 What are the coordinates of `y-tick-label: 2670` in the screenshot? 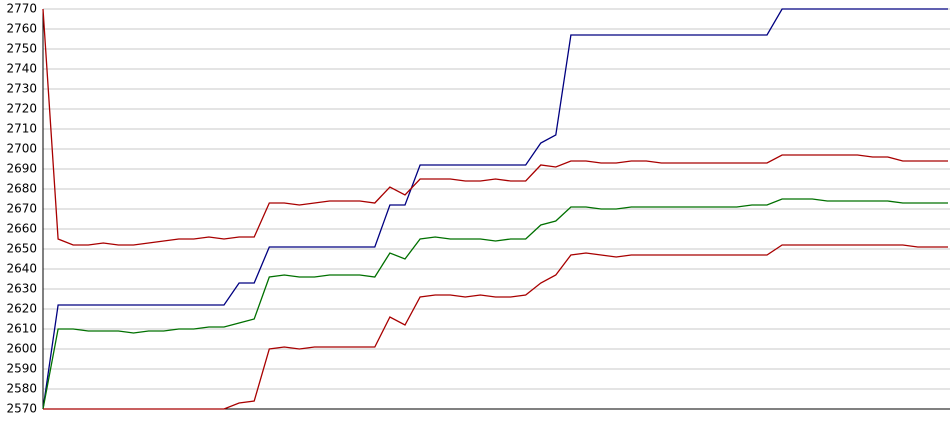 It's located at (21, 209).